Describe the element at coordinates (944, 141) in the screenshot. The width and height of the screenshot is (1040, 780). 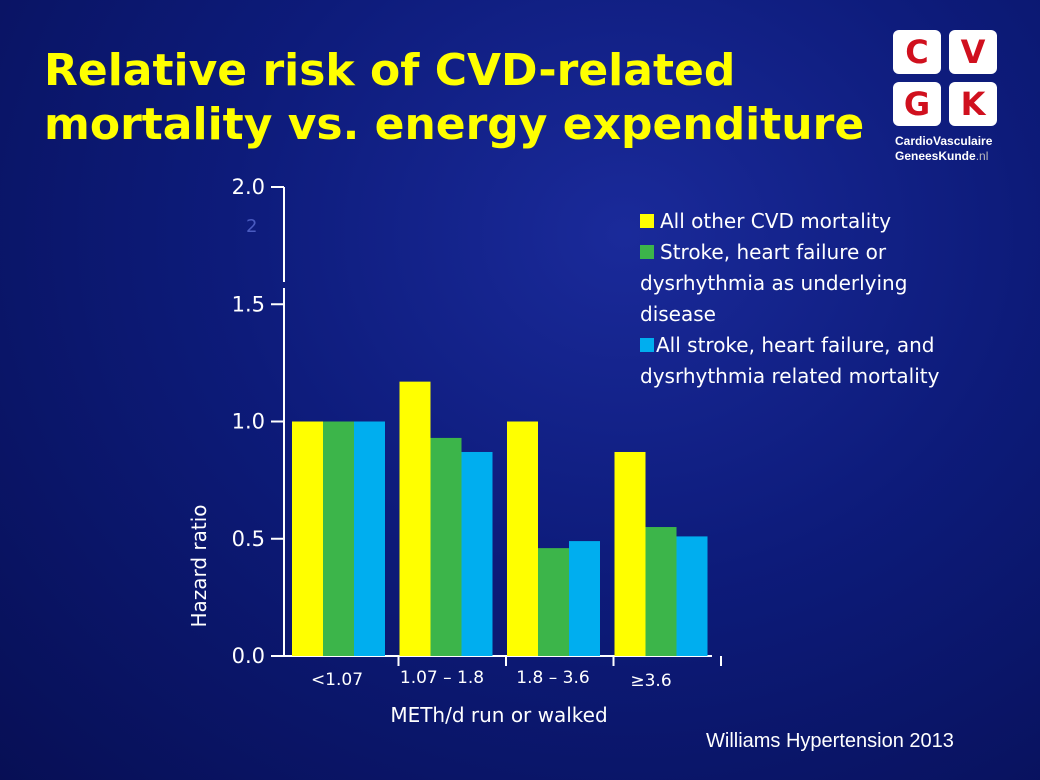
I see `logo-text-line1: CardioVasculaire` at that location.